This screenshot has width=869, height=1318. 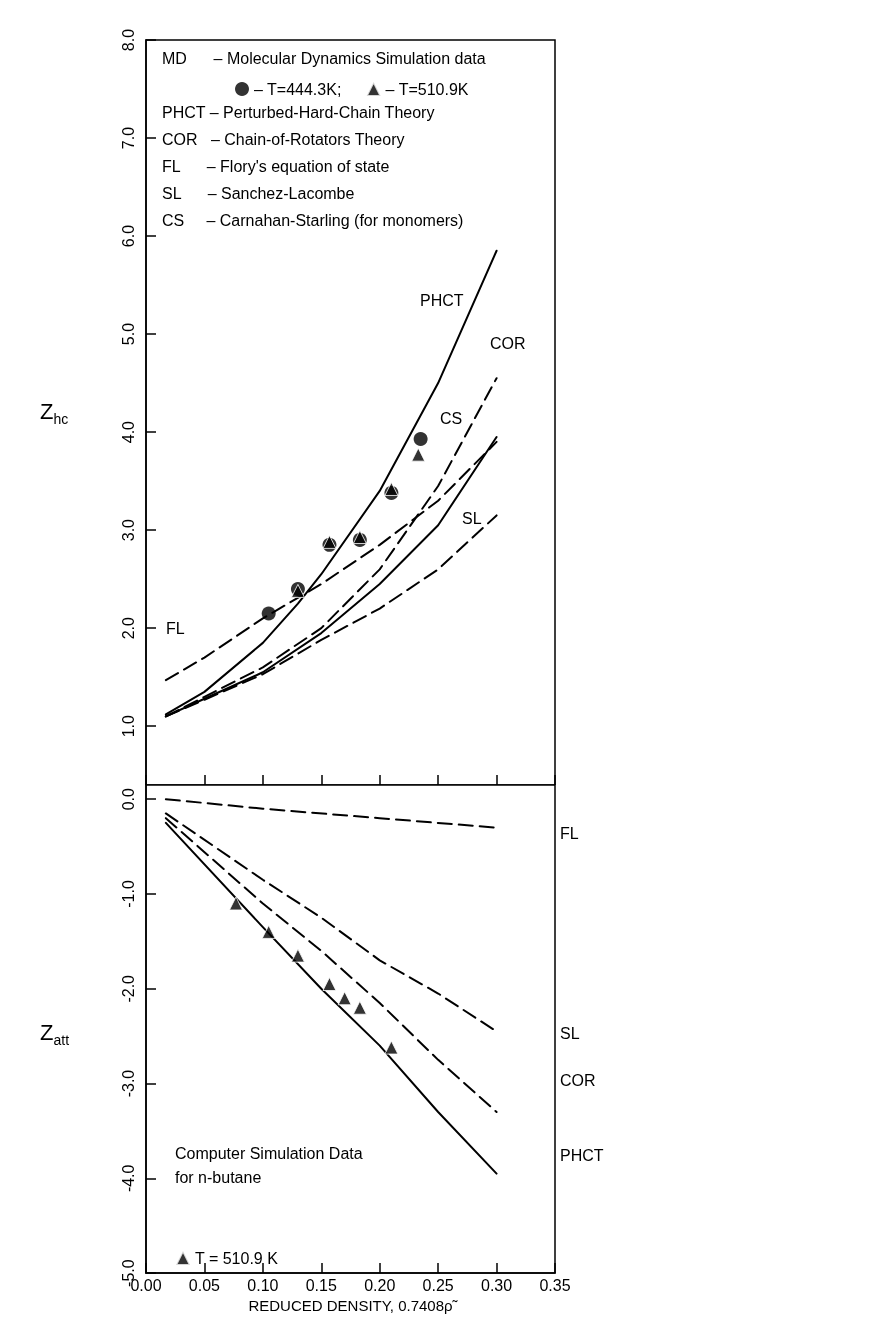 I want to click on annotation: COR – Chain-of-Rotators Theory, so click(x=283, y=139).